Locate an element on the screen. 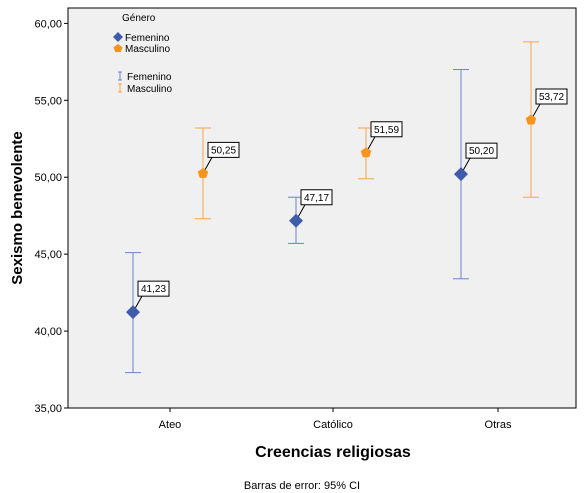  legend-marker-masculino is located at coordinates (118, 48).